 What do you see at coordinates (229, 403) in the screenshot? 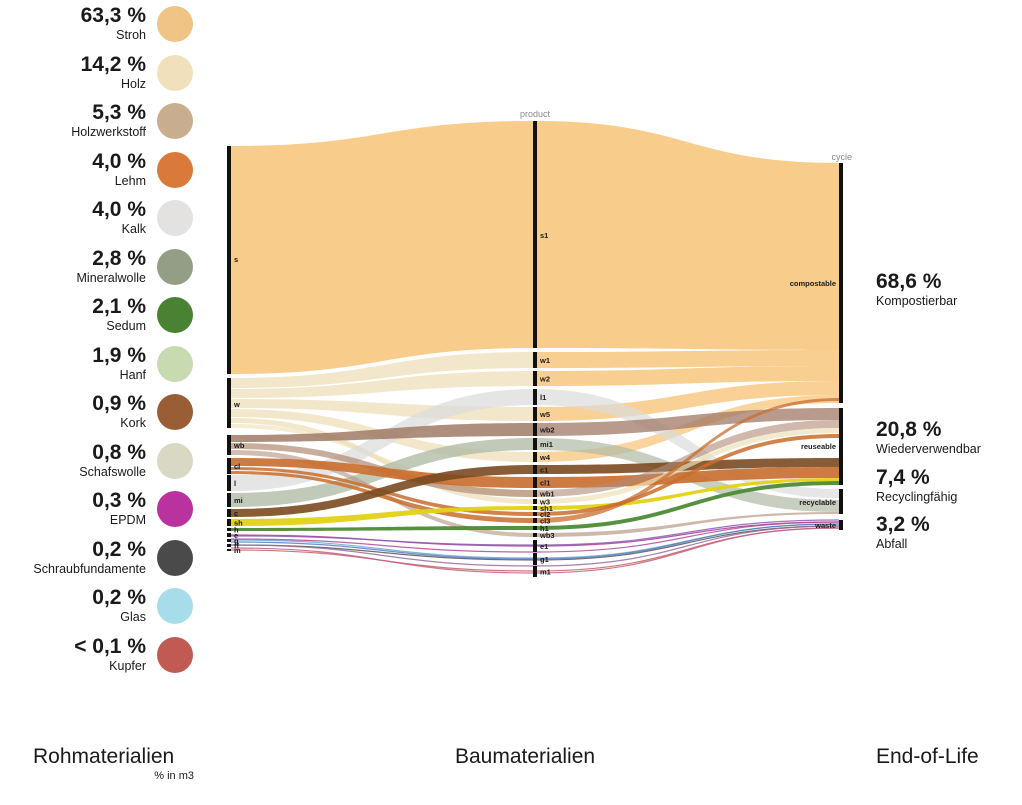
I see `source-node-w` at bounding box center [229, 403].